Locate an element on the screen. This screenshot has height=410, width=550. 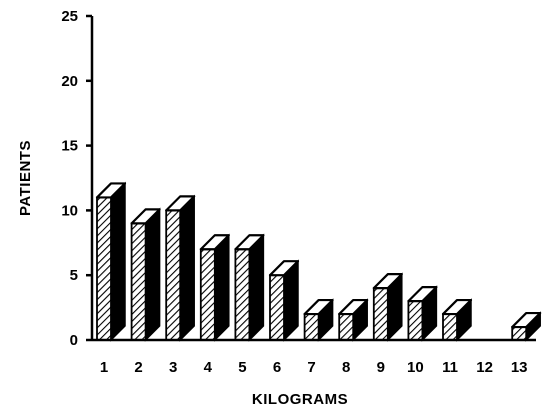
y-tick-label: 10 is located at coordinates (69, 210).